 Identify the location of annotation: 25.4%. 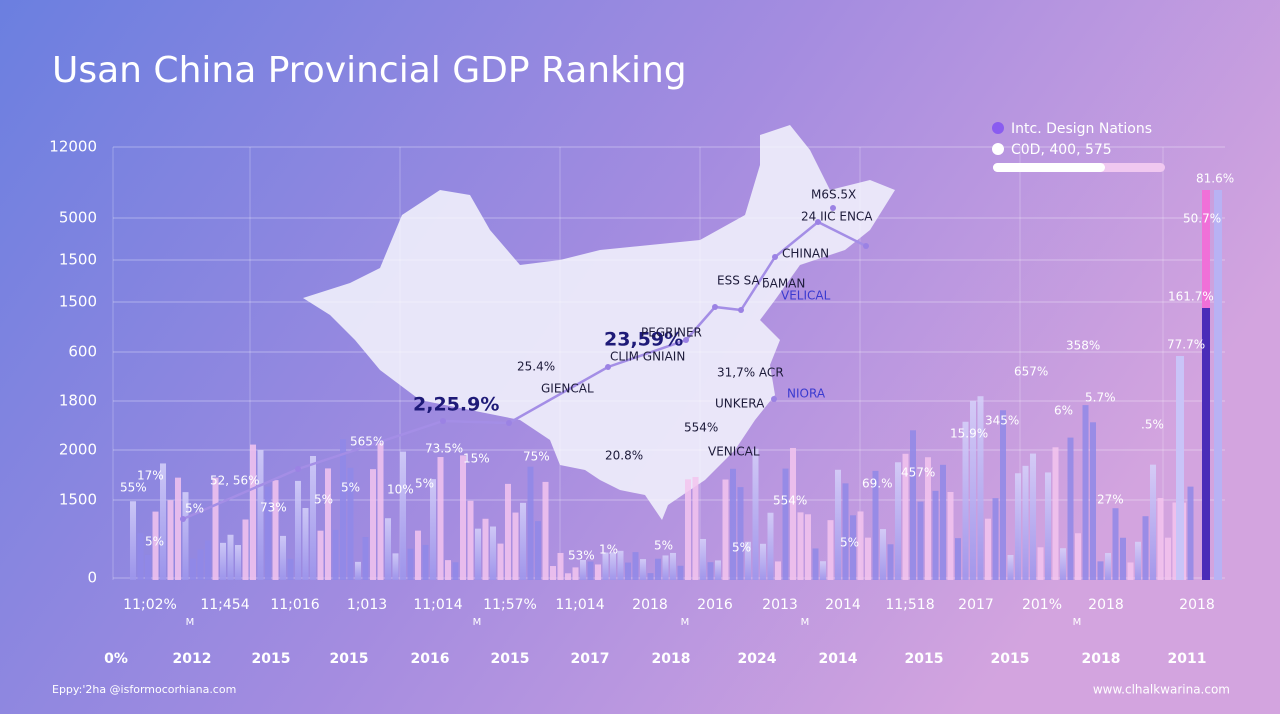
(536, 367).